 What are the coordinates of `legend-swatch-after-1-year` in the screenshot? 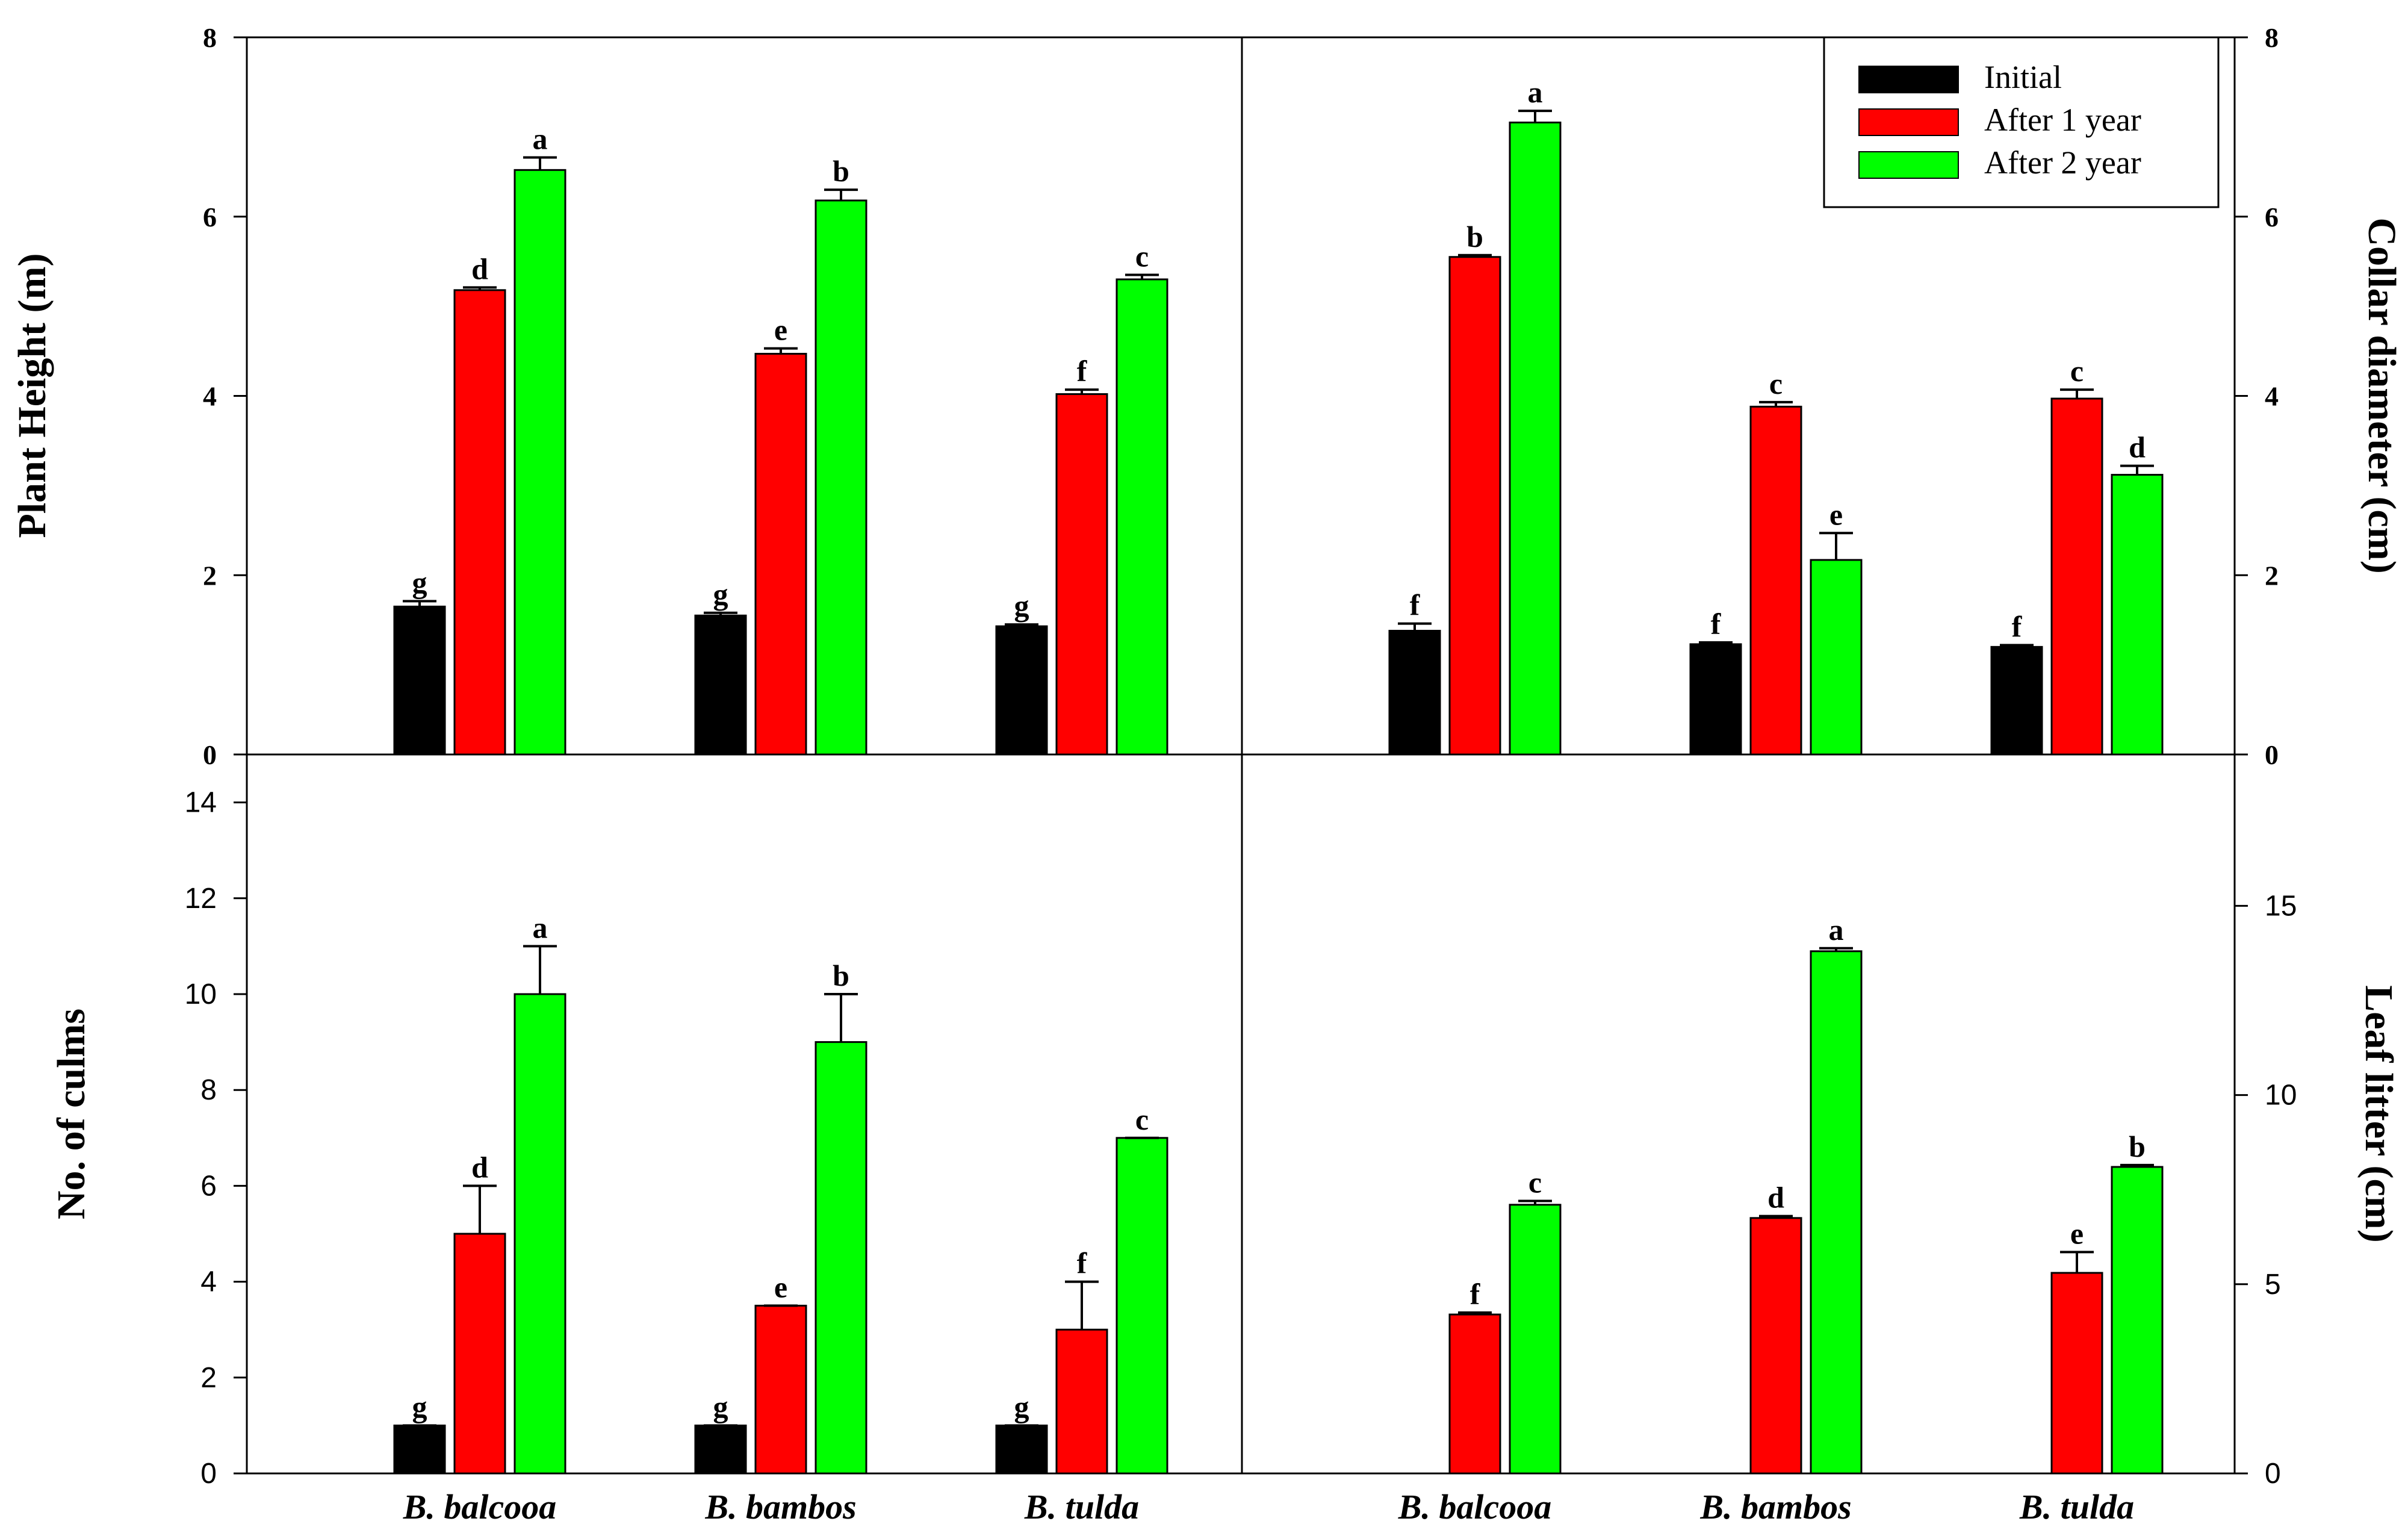 It's located at (1908, 122).